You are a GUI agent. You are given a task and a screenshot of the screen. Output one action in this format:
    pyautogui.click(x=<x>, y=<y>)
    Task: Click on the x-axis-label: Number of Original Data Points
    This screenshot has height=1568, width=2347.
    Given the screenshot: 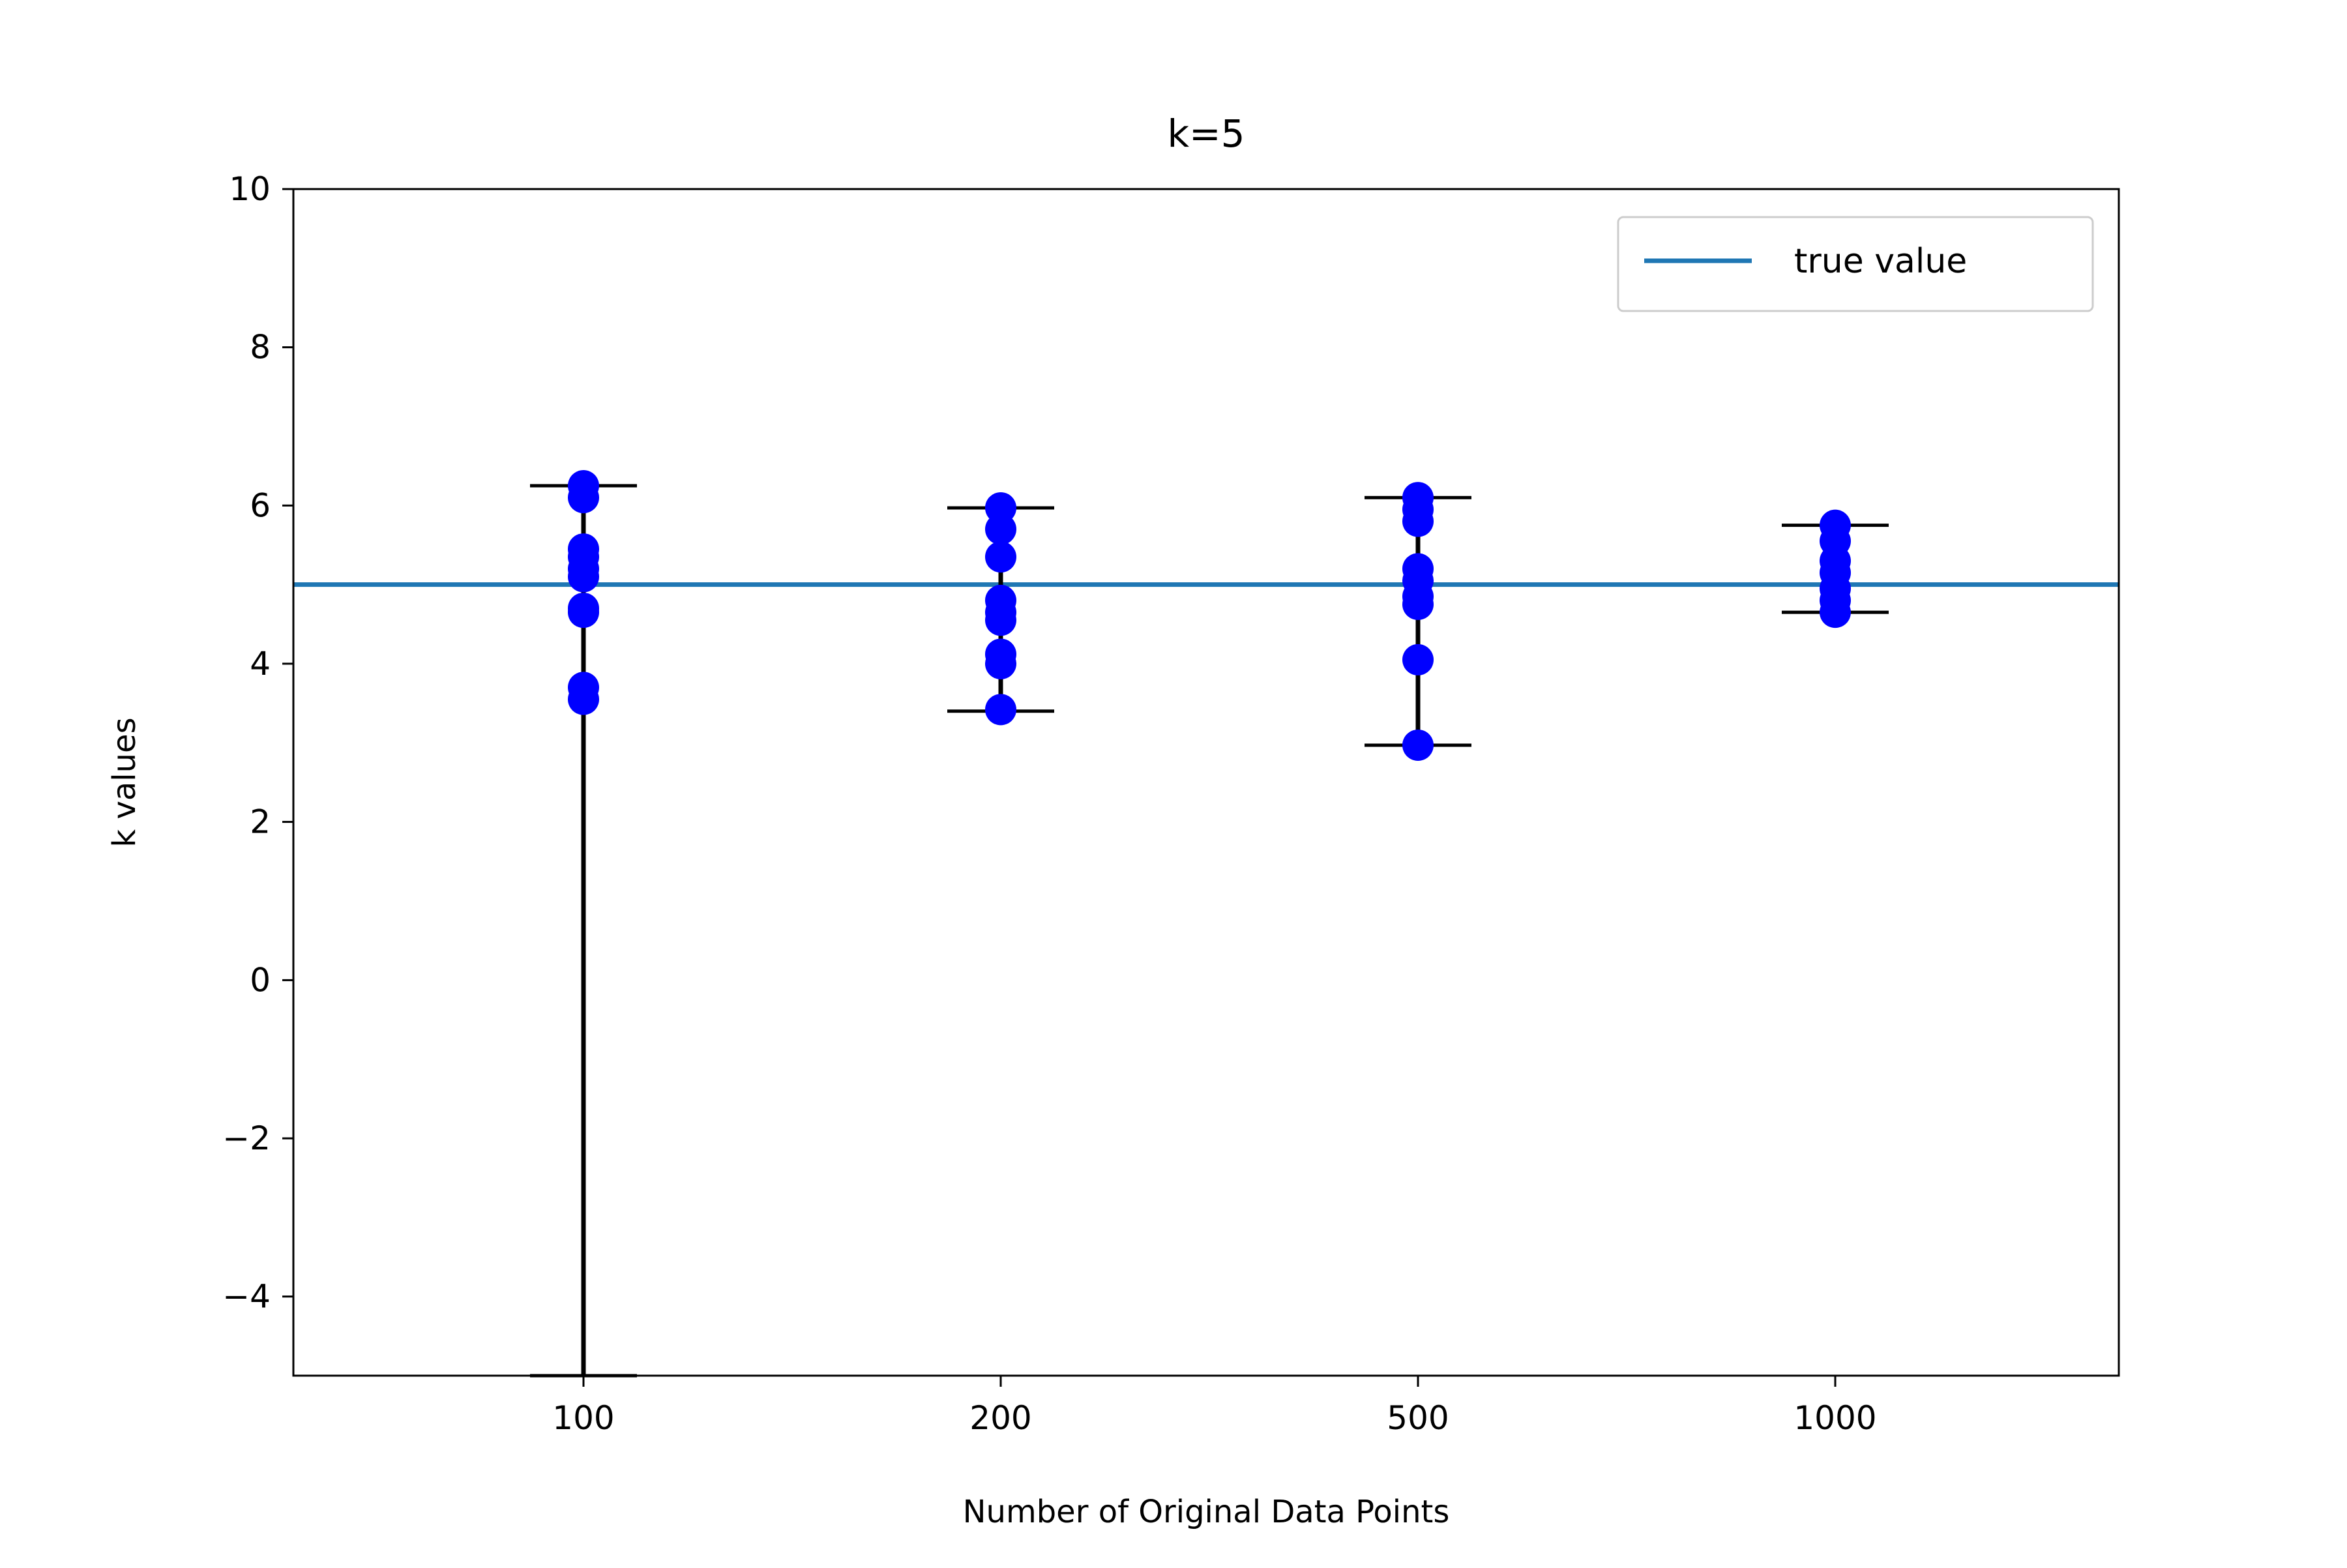 What is the action you would take?
    pyautogui.click(x=1206, y=1512)
    